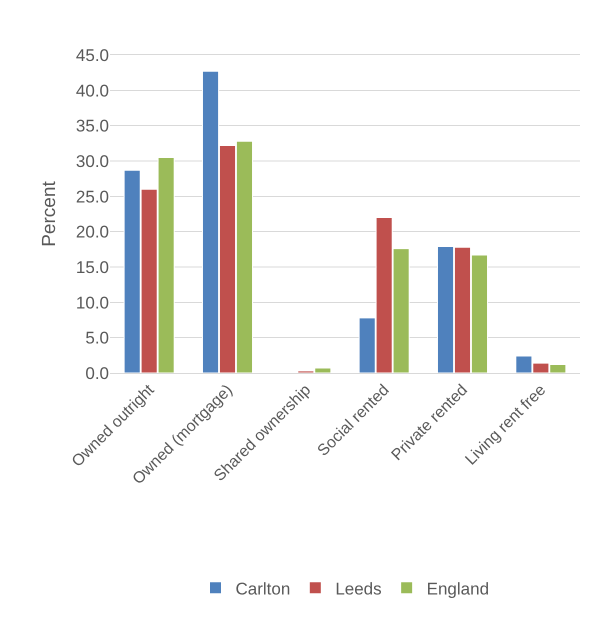 The image size is (600, 618). I want to click on y-tick-label: 5.0, so click(97, 338).